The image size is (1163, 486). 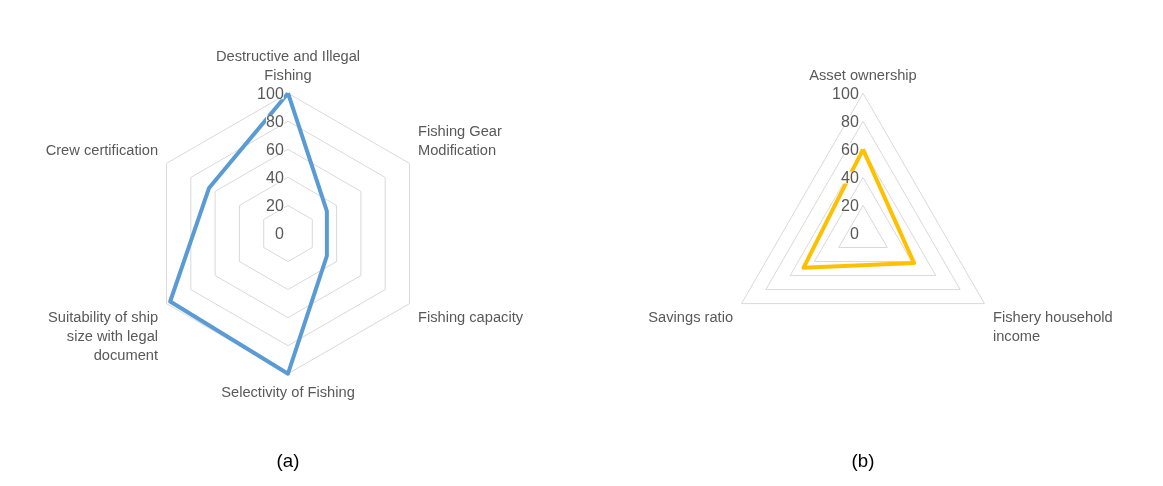 I want to click on spoke-label: Savings ratio, so click(x=691, y=316).